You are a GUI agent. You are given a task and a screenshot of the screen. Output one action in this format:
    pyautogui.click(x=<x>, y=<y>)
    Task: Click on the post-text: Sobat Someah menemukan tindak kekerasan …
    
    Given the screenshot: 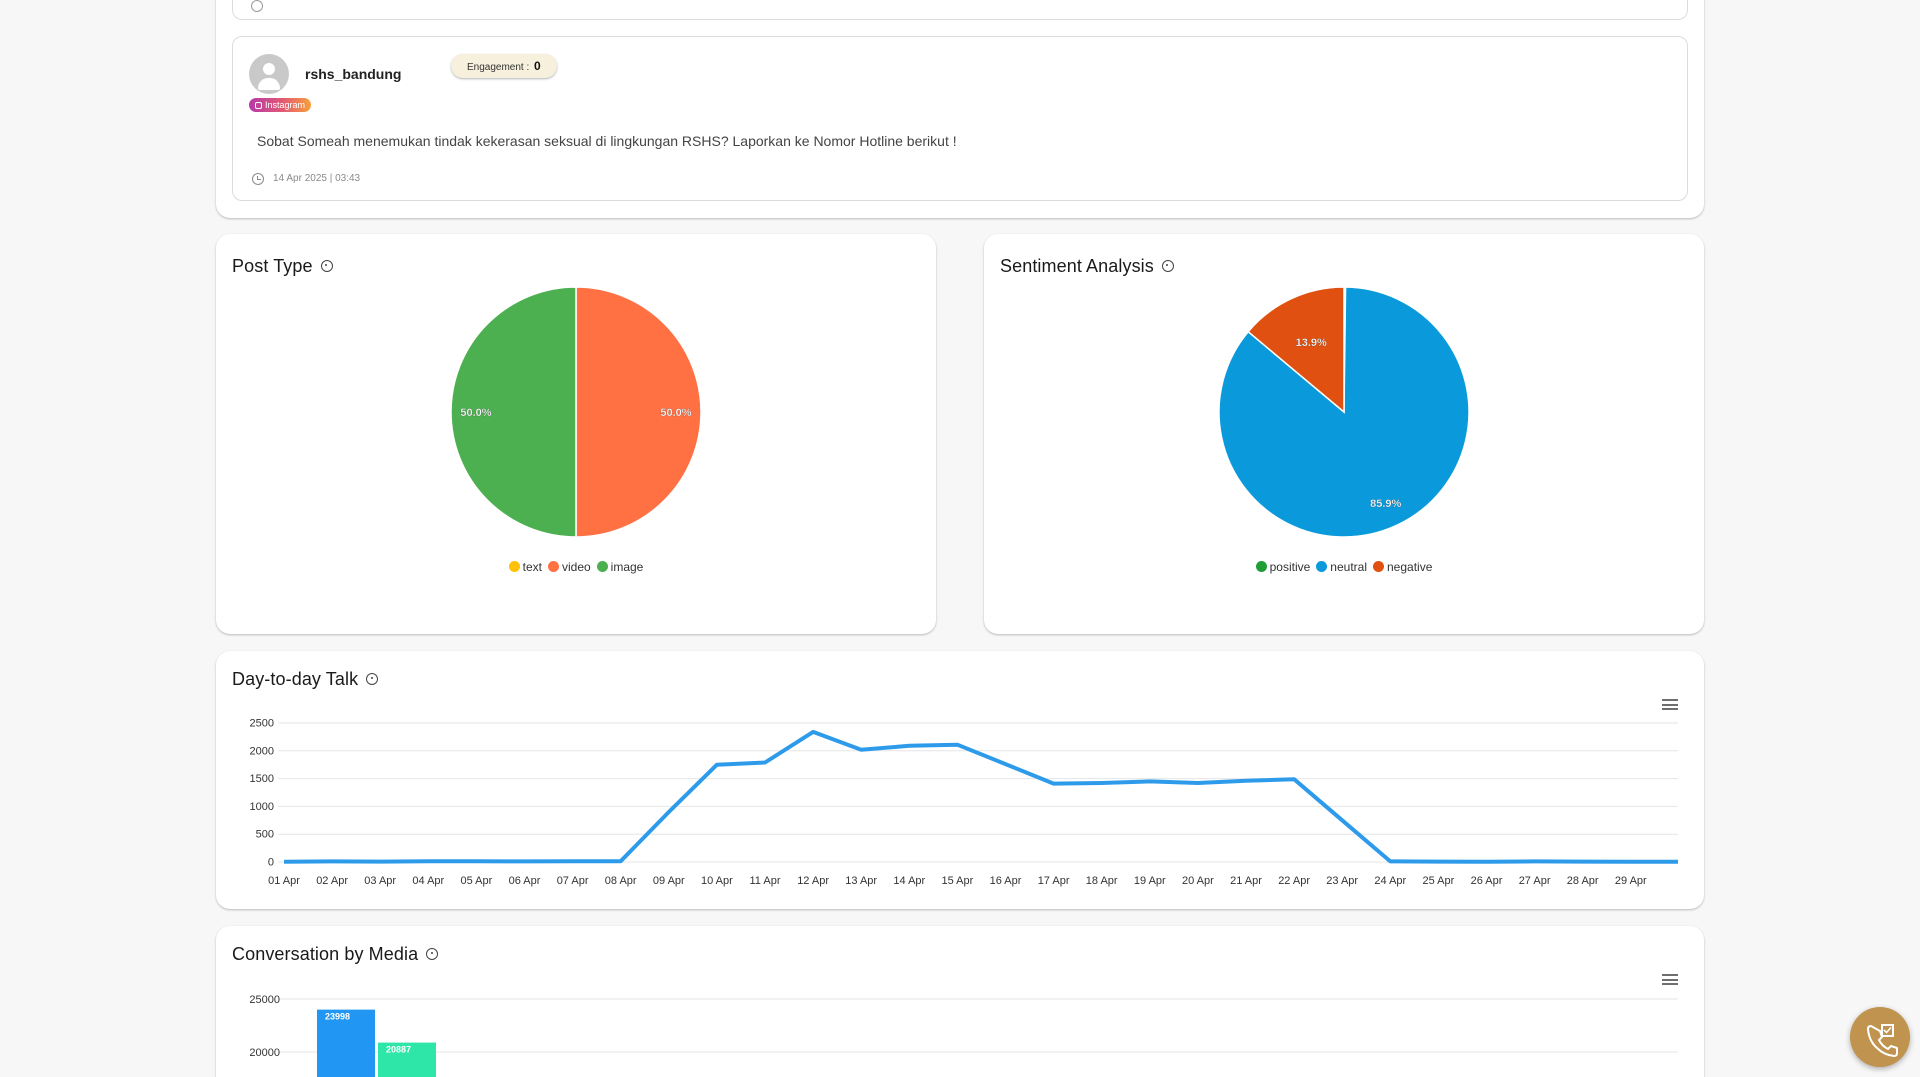 What is the action you would take?
    pyautogui.click(x=607, y=141)
    